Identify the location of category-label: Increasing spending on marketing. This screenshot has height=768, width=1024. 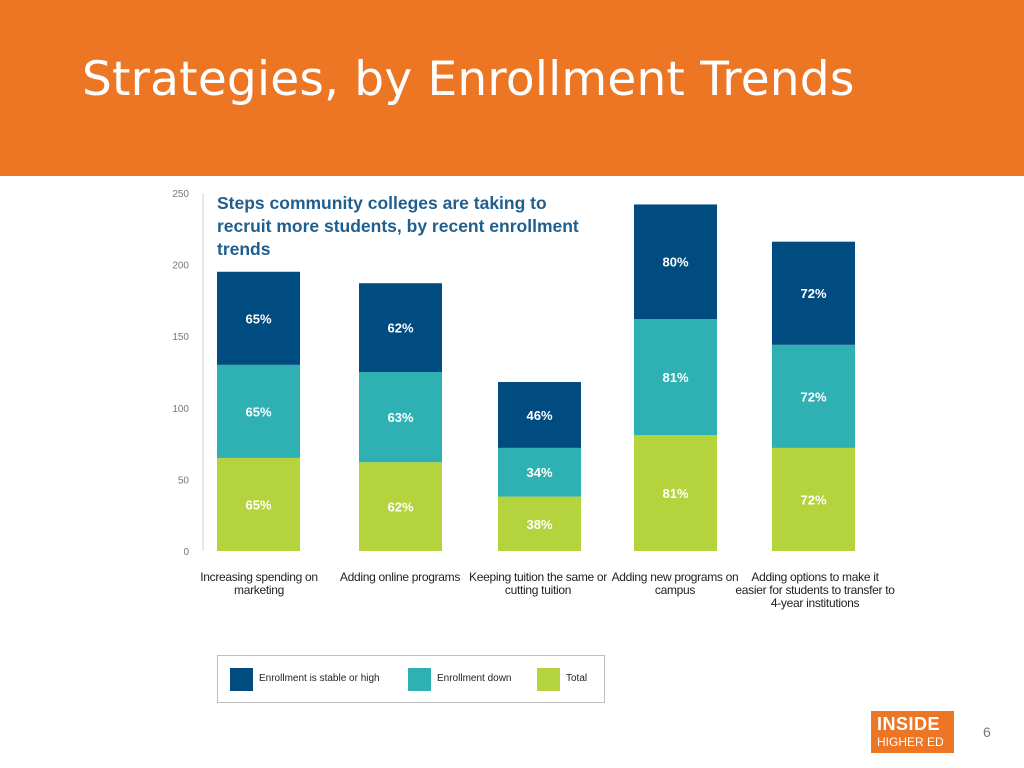
(259, 583).